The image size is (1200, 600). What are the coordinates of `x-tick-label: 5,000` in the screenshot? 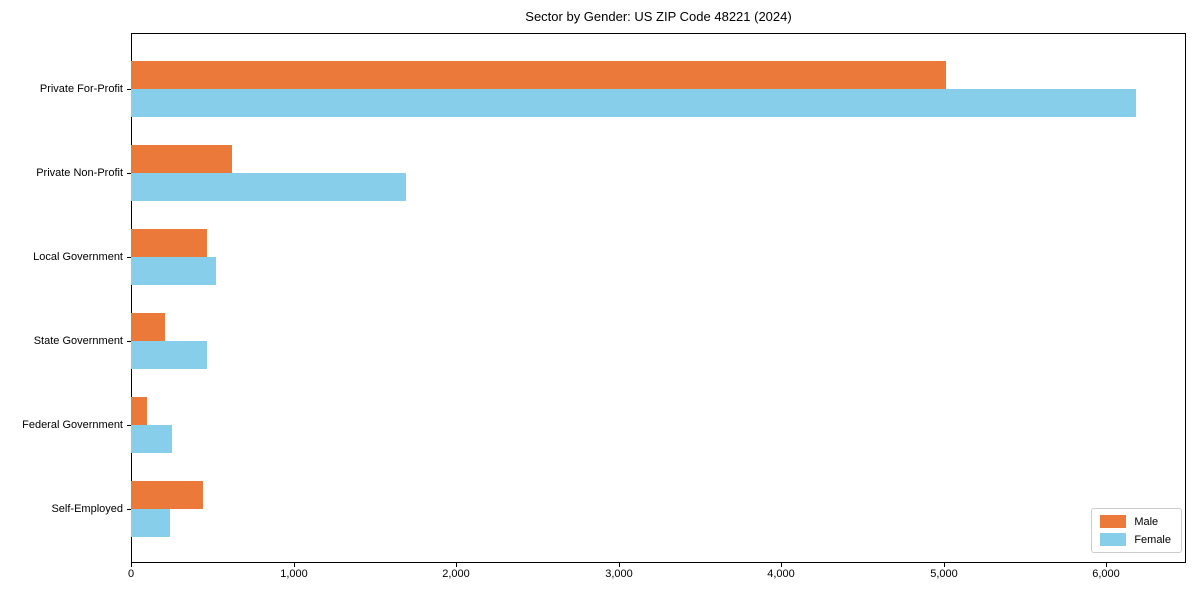 It's located at (944, 574).